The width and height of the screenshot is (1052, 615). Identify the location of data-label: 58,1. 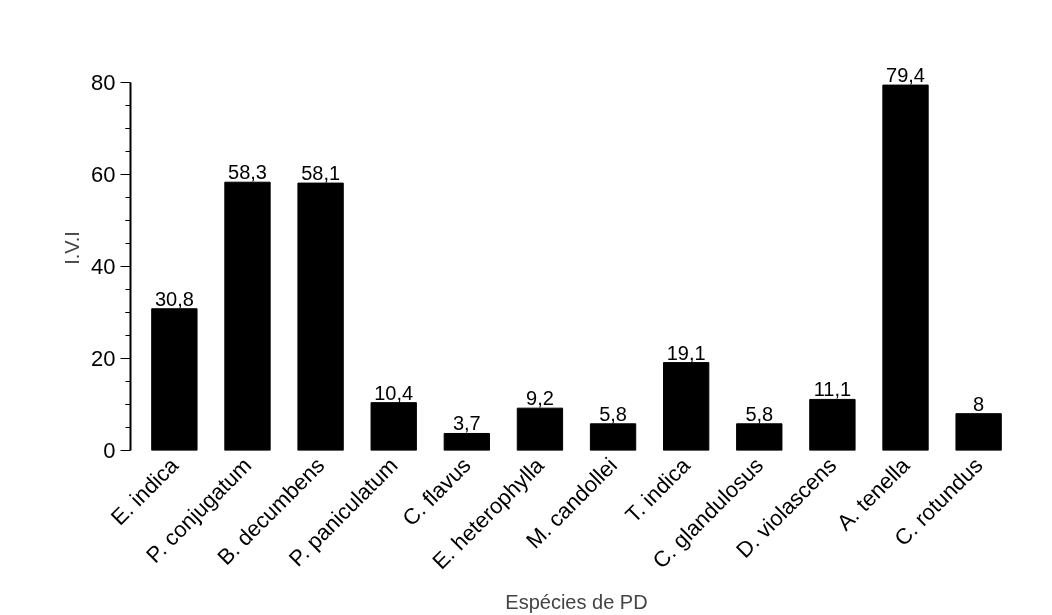
(321, 173).